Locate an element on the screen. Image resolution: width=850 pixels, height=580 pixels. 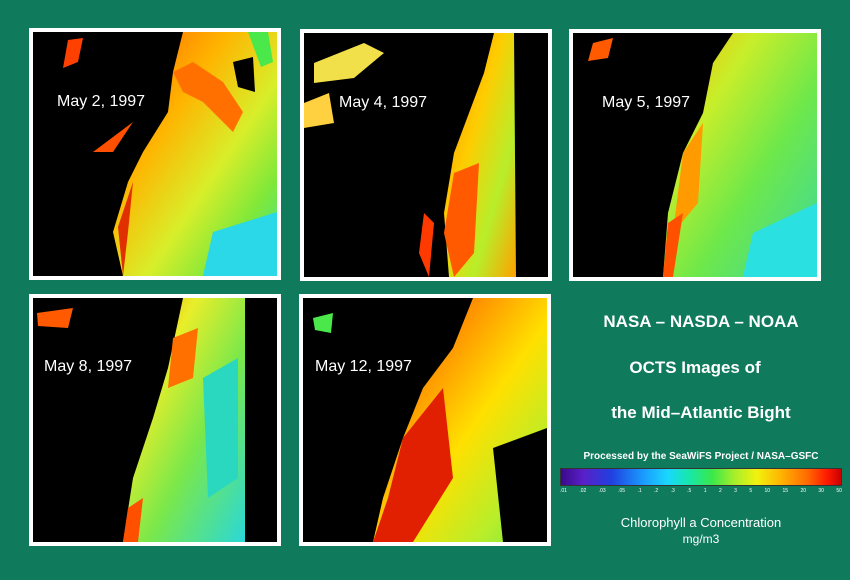
date-label: May 4, 1997 is located at coordinates (383, 102).